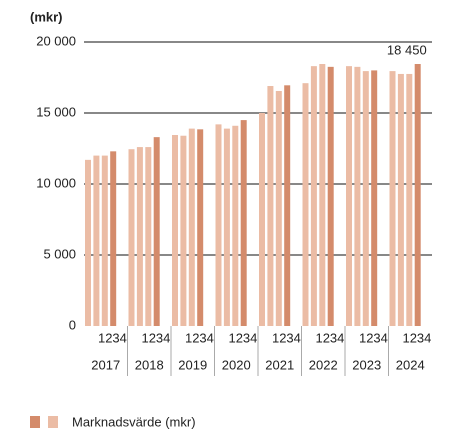 Image resolution: width=450 pixels, height=430 pixels. What do you see at coordinates (56, 182) in the screenshot?
I see `y-tick-label: 10 000` at bounding box center [56, 182].